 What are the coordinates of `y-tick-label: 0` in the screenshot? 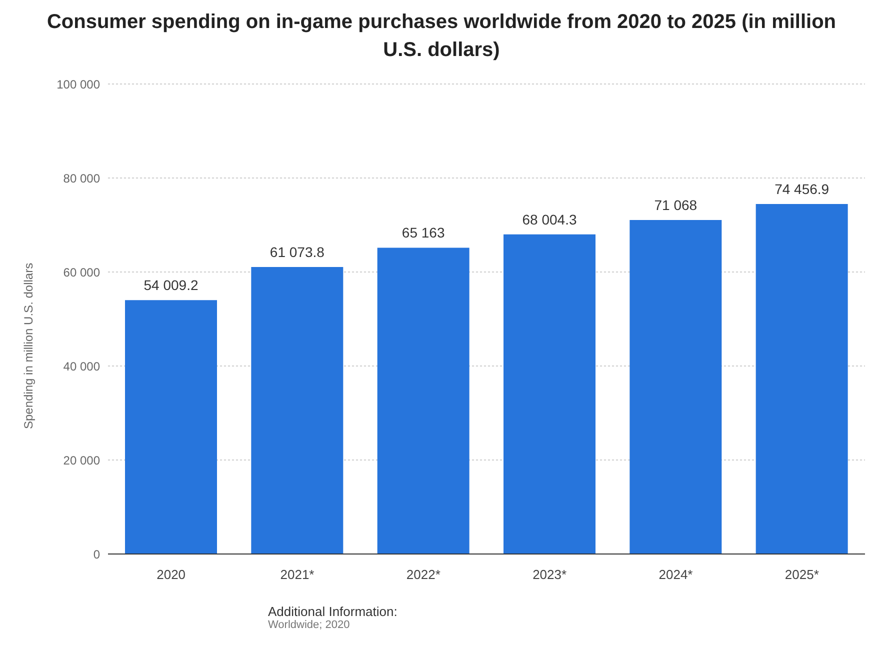 It's located at (96, 554).